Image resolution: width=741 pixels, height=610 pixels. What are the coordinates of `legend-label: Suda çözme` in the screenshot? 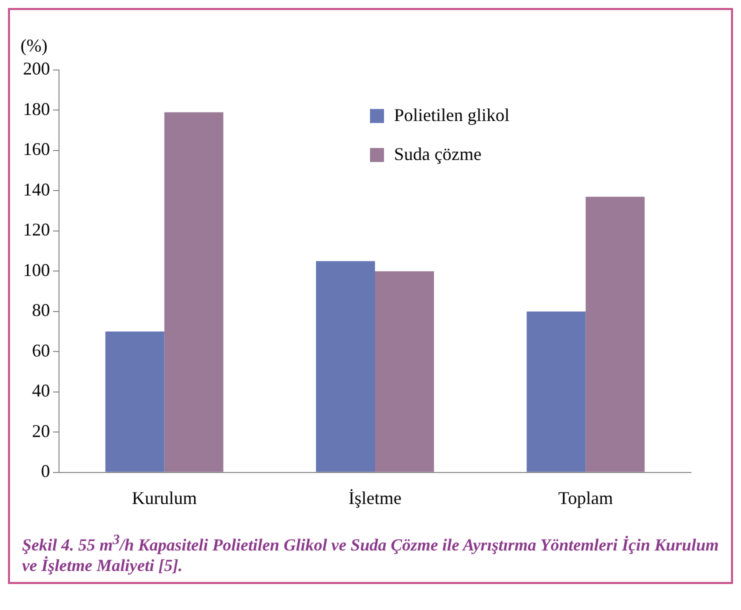 It's located at (438, 154).